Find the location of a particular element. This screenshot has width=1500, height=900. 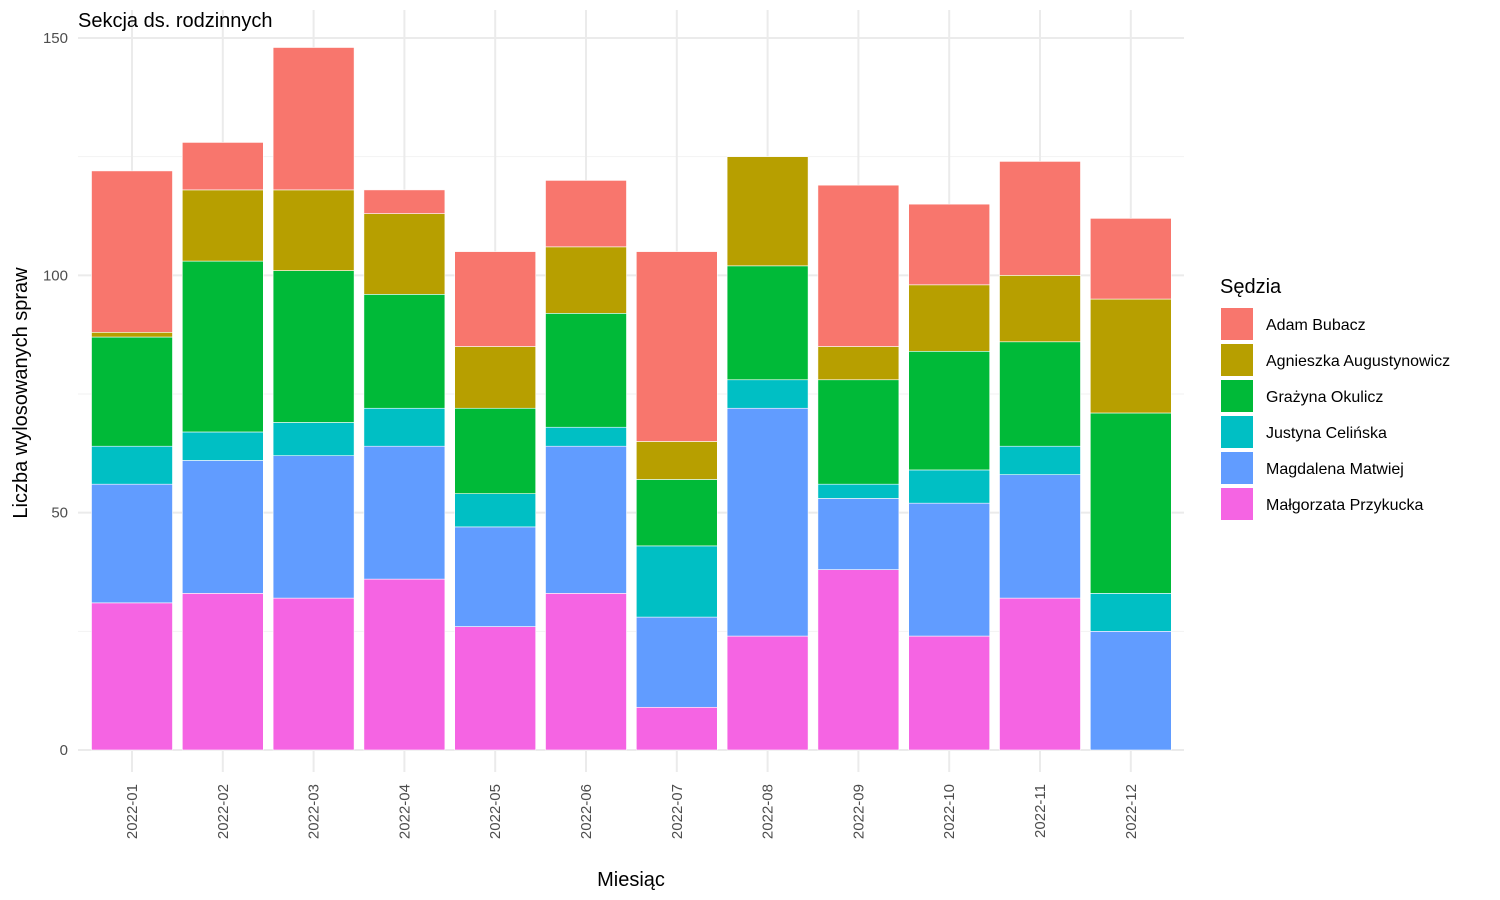

x-tick-label: 2022-06 is located at coordinates (586, 811).